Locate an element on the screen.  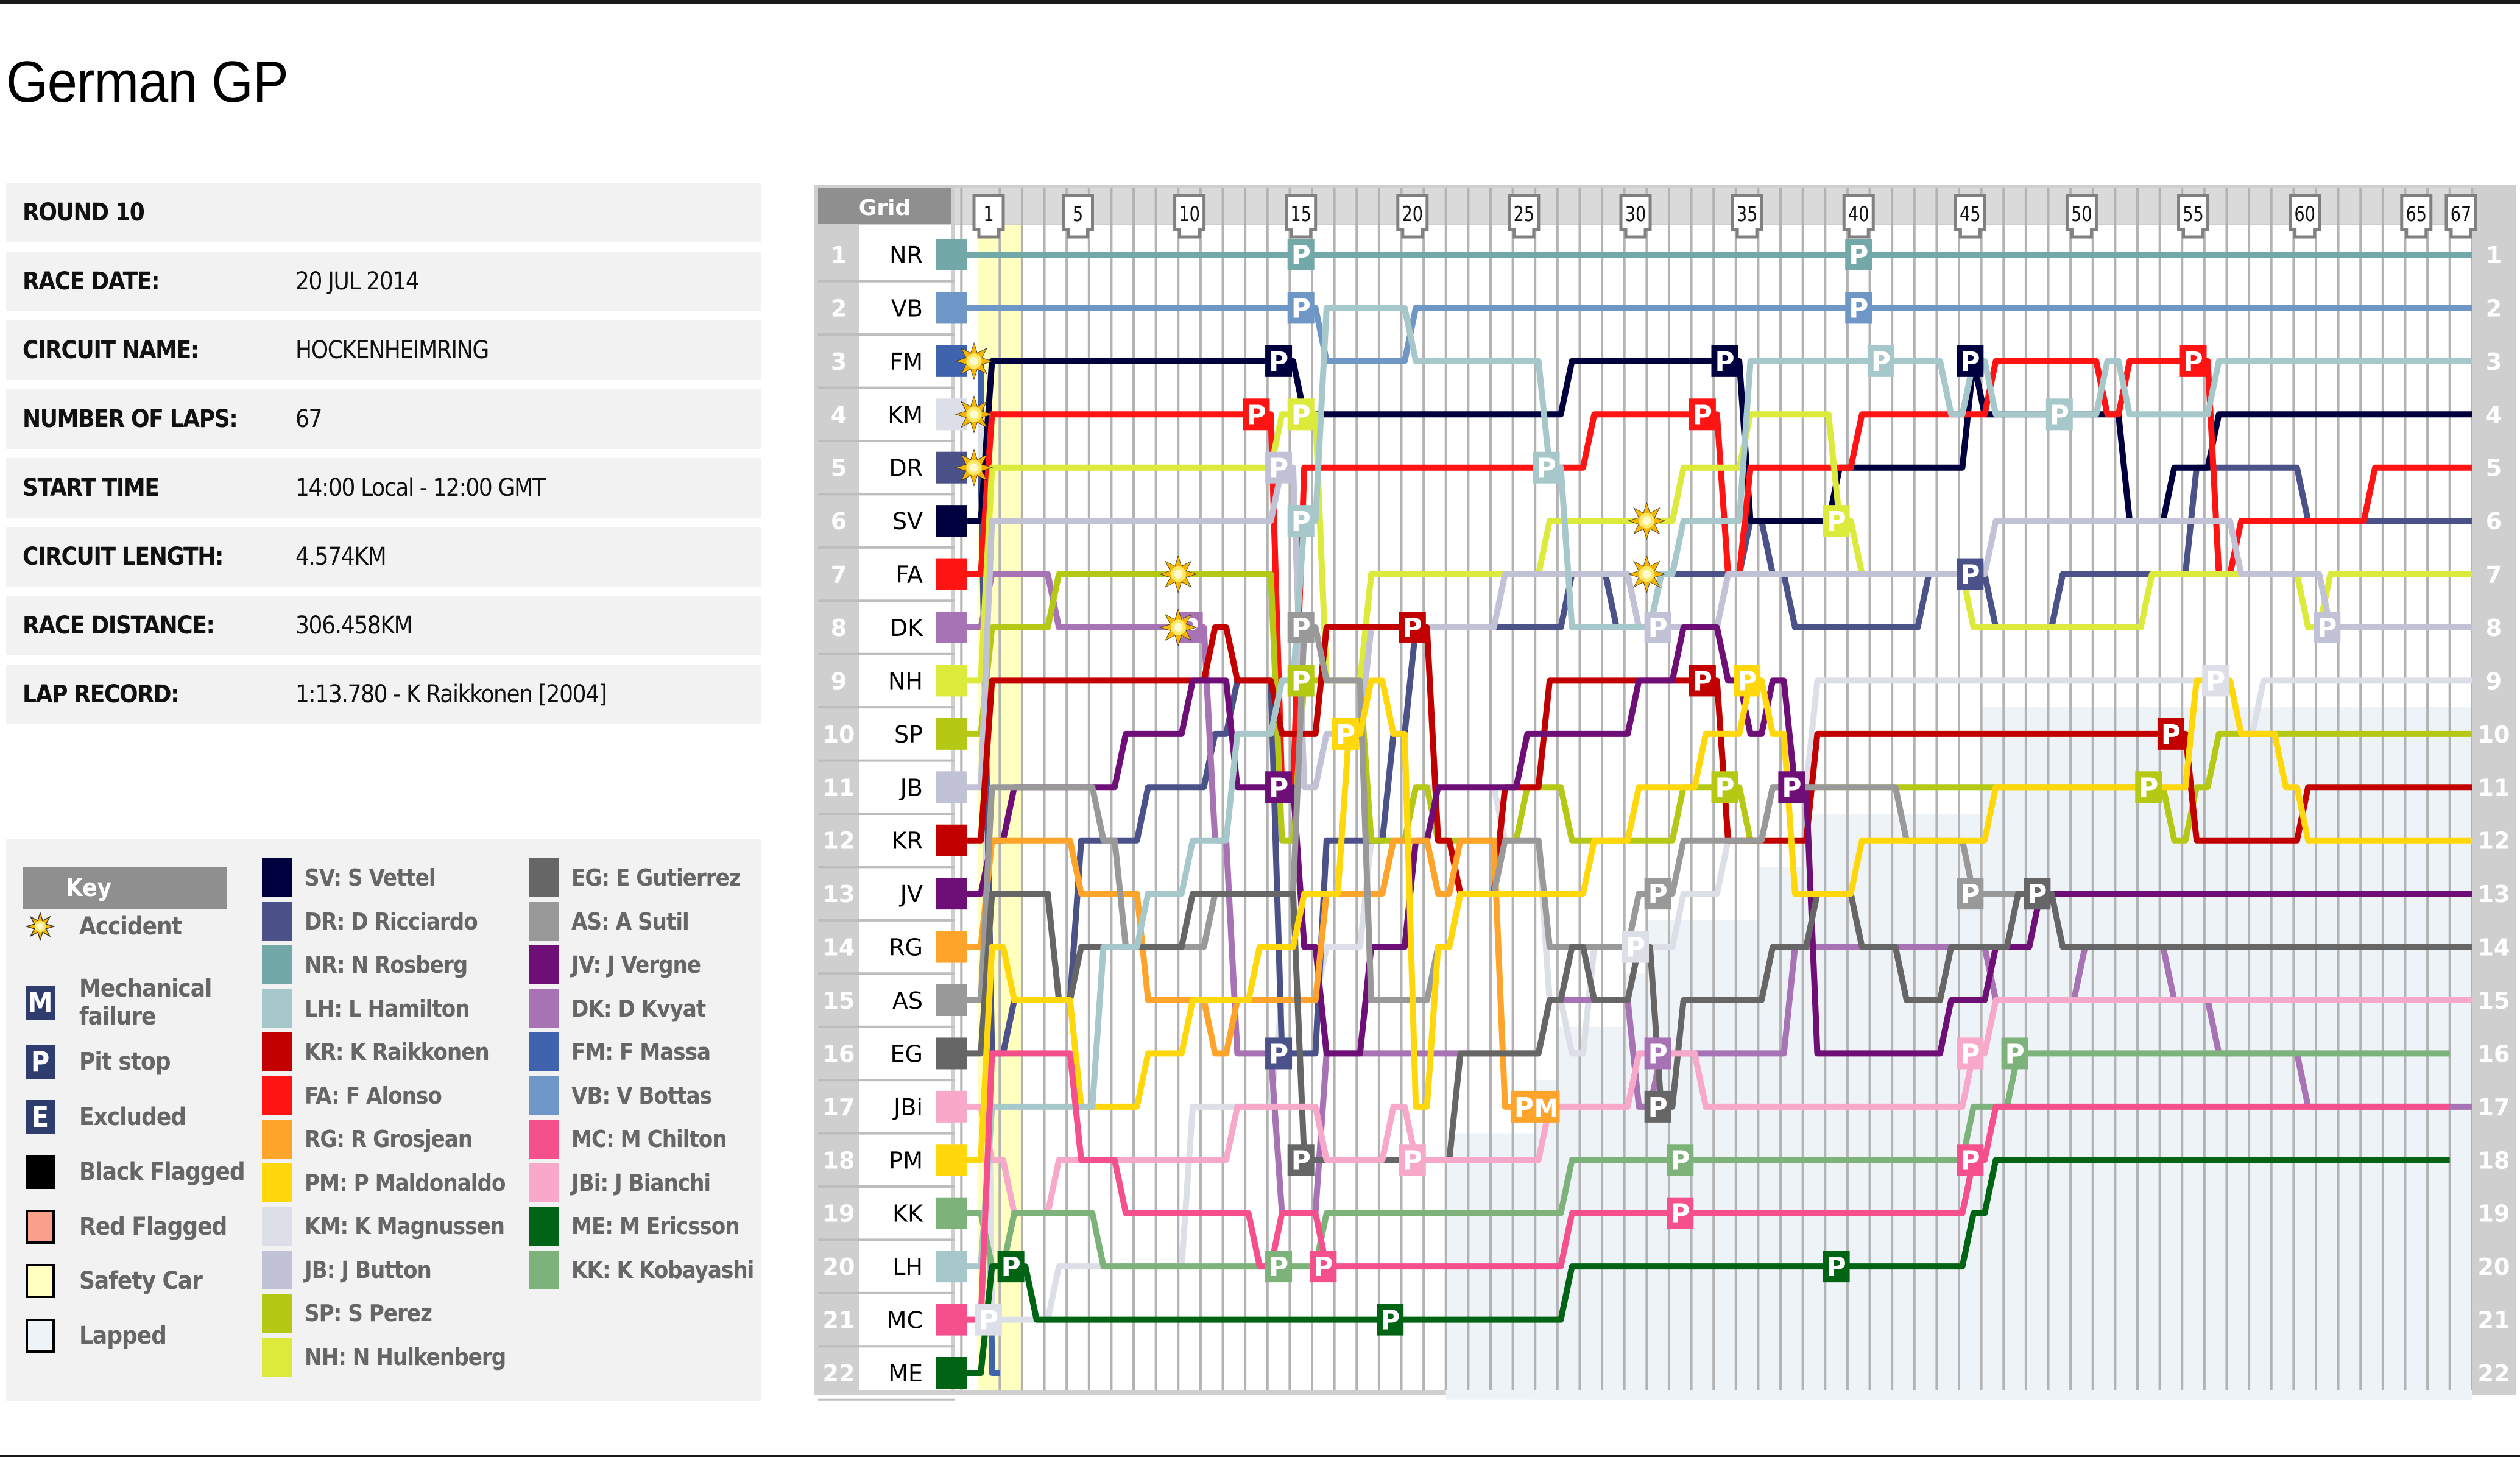
legend-driver-label: PM: P Maldonaldo is located at coordinates (405, 1182).